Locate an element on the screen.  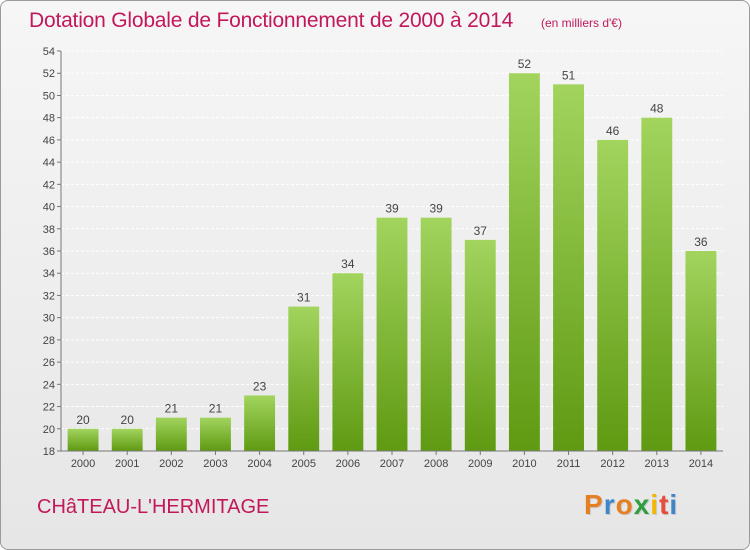
data-label: 46 is located at coordinates (613, 131).